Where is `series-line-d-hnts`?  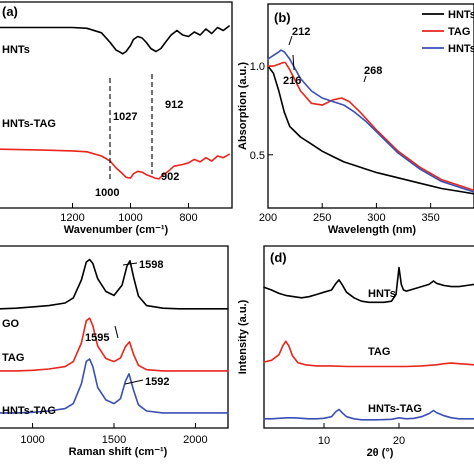 series-line-d-hnts is located at coordinates (368, 285).